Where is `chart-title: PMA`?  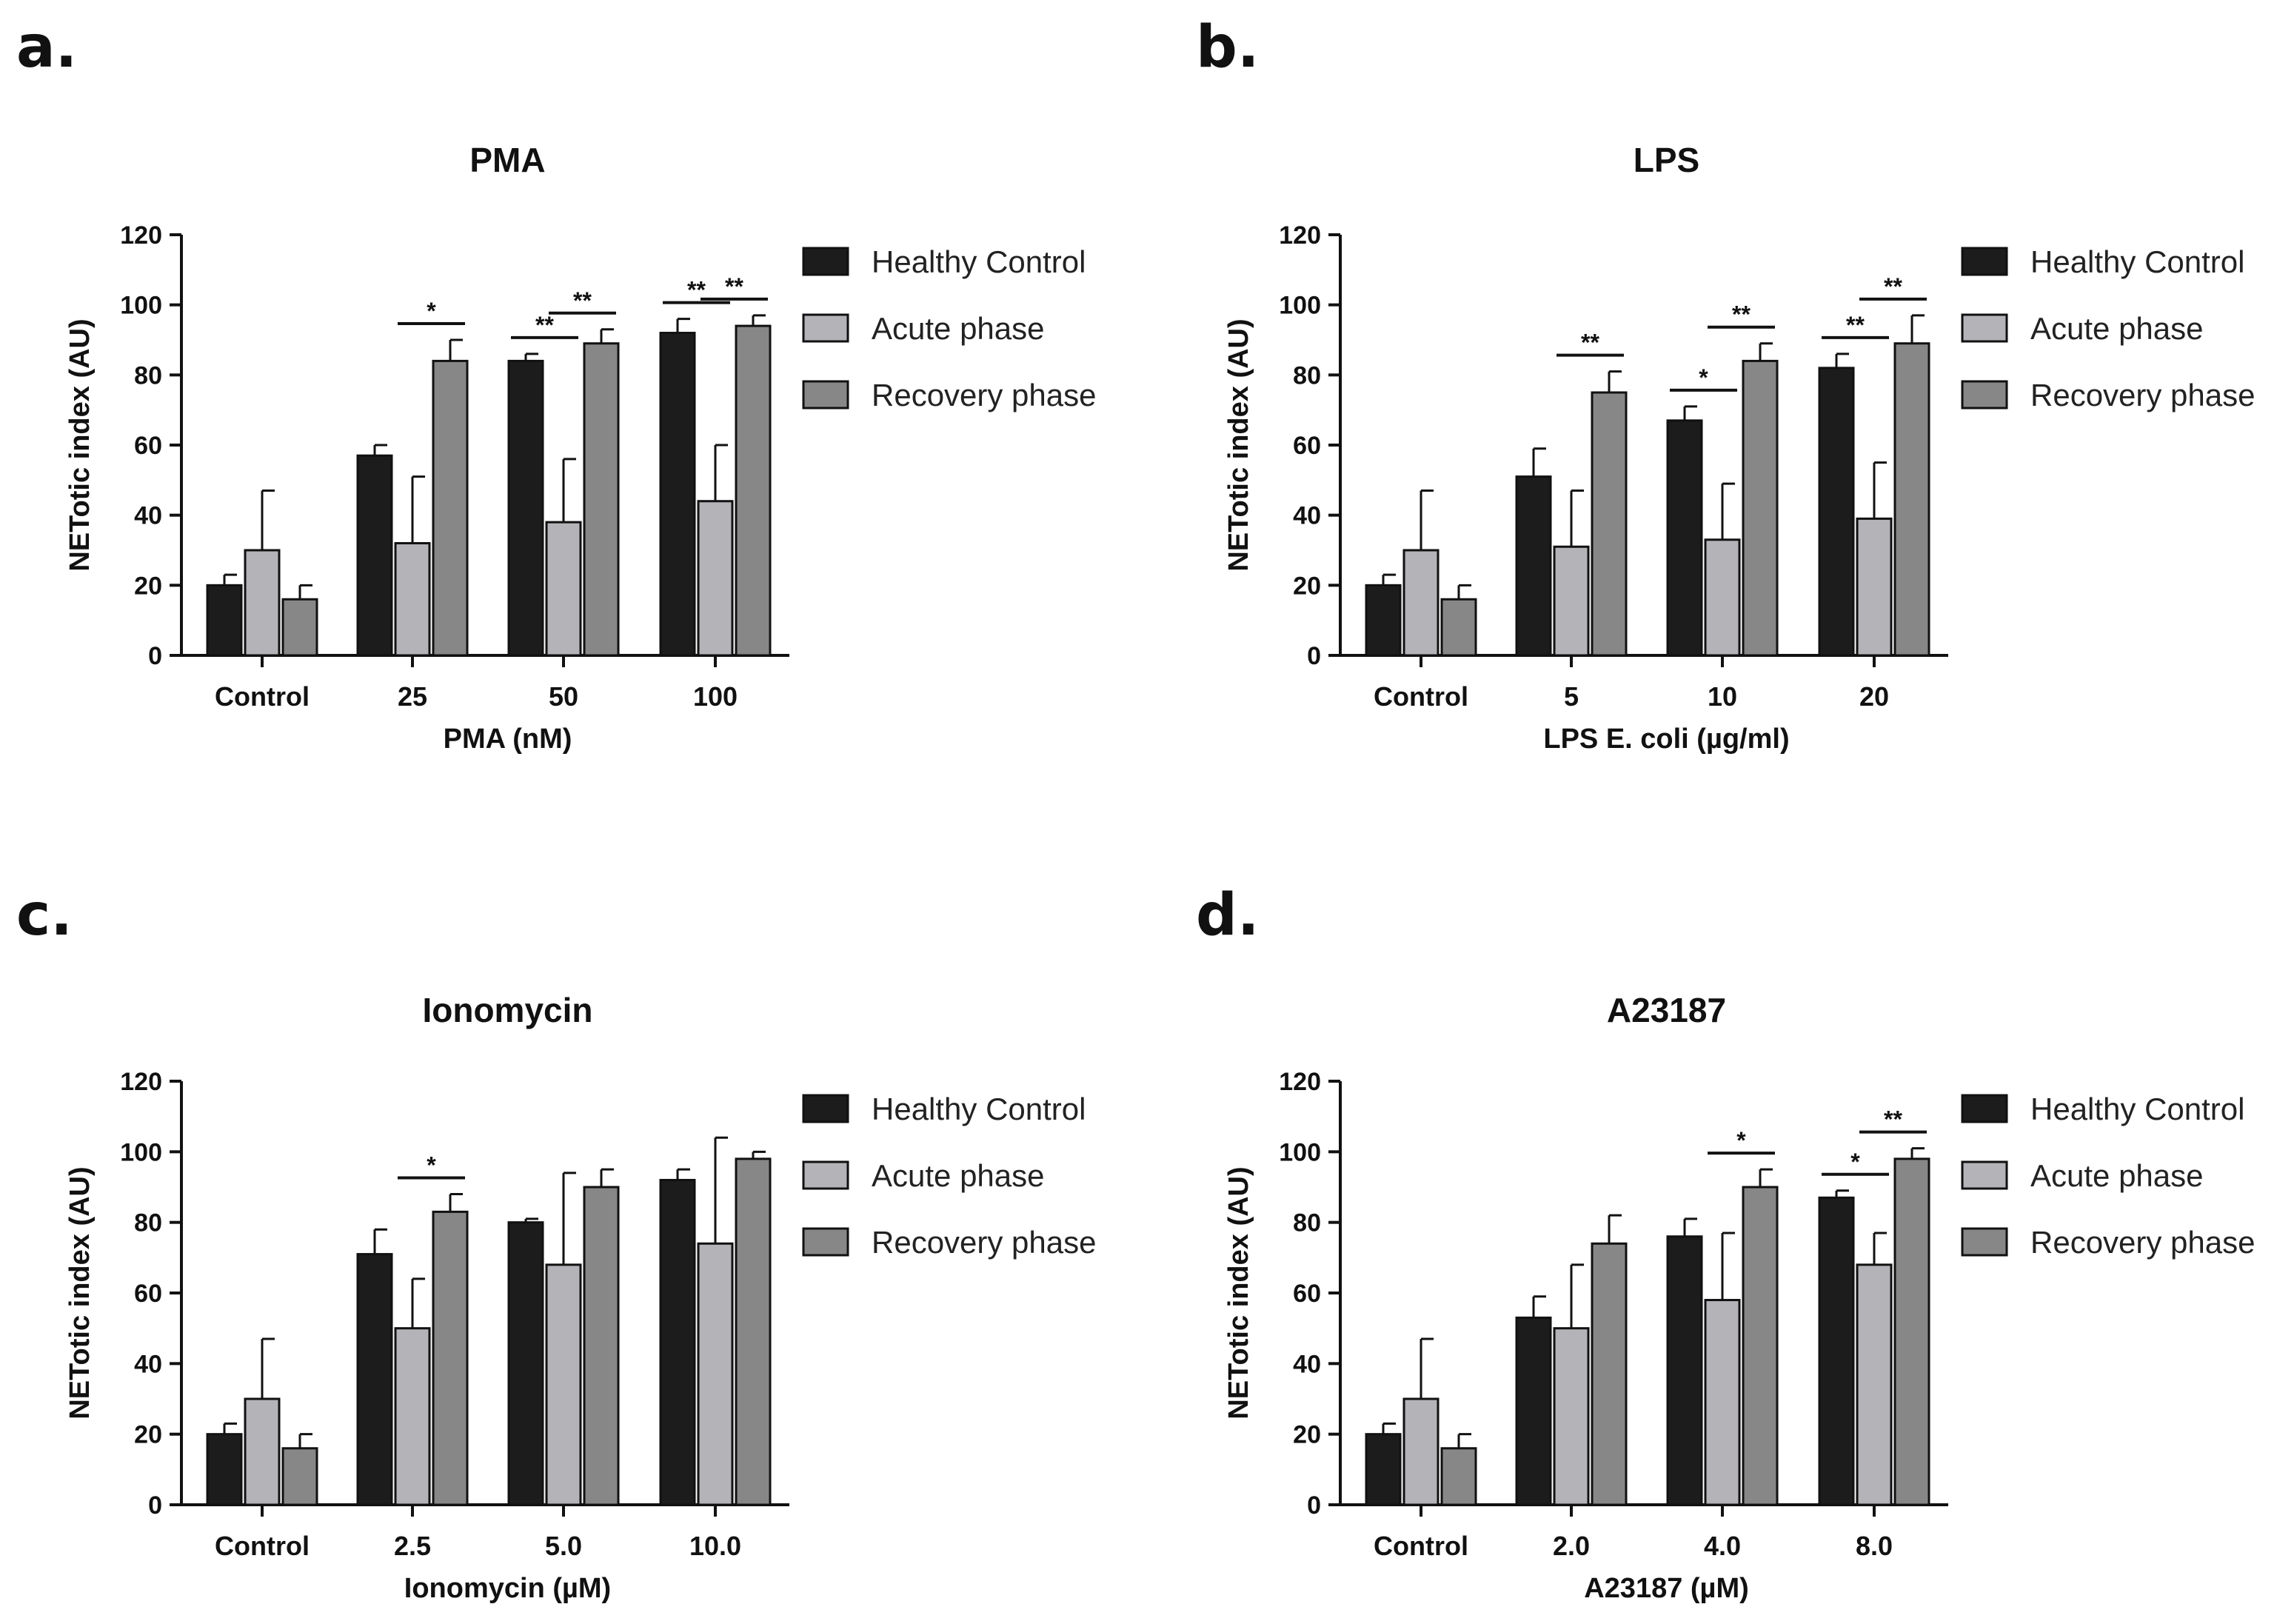
chart-title: PMA is located at coordinates (507, 160).